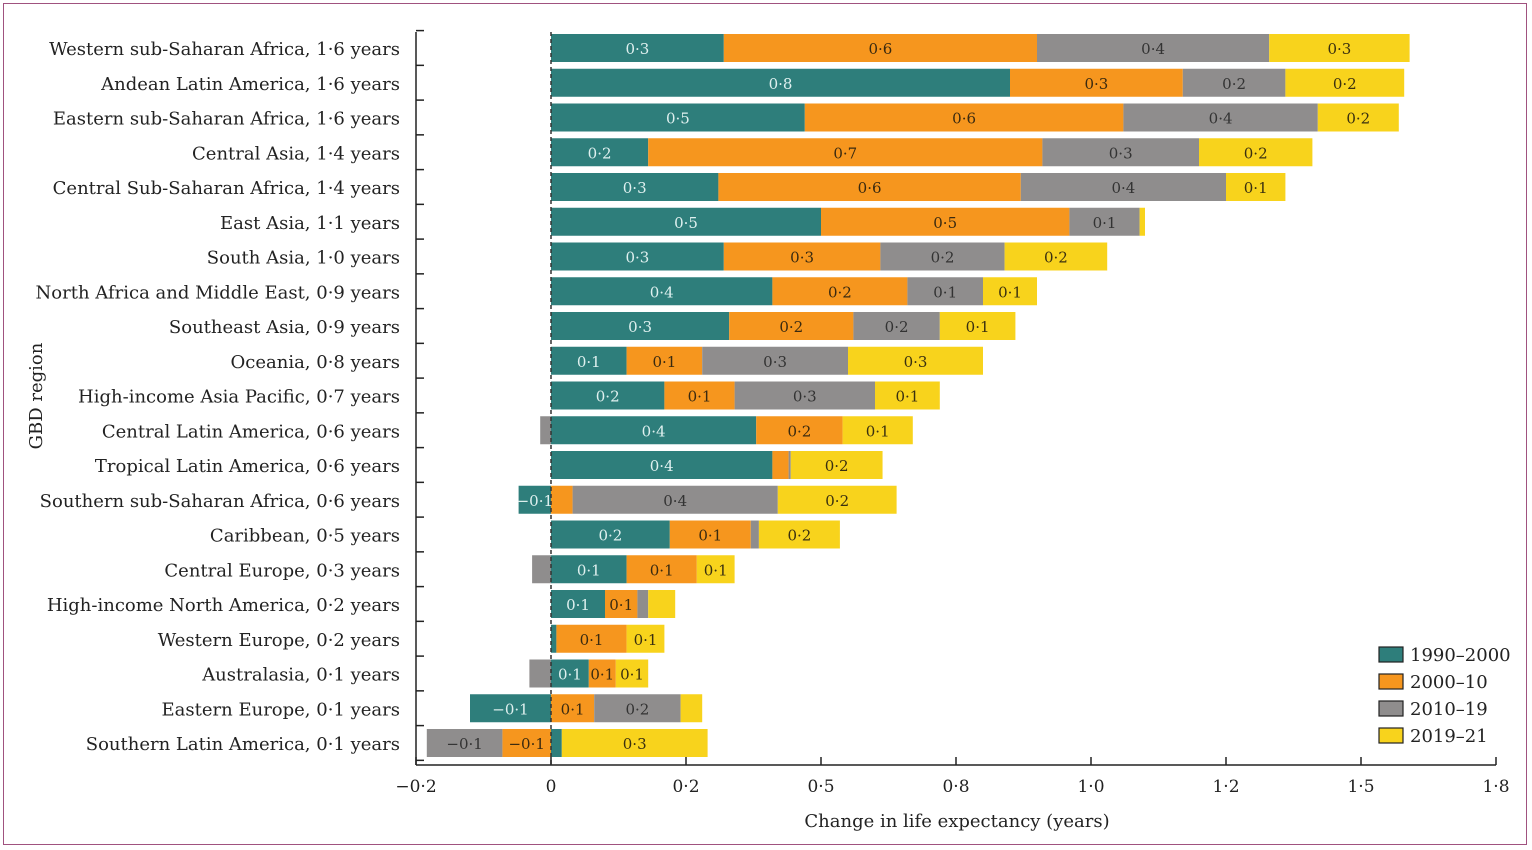  Describe the element at coordinates (1090, 787) in the screenshot. I see `x-tick-label: 1·0` at that location.